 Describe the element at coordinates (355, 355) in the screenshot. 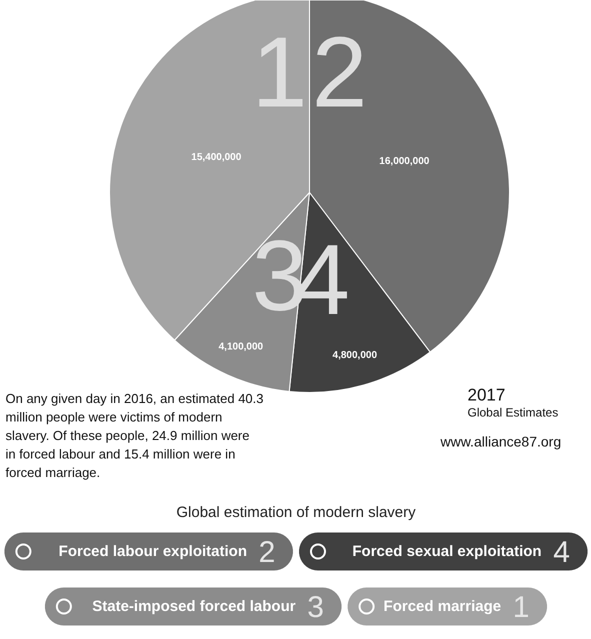

I see `data-label: 4,800,000` at that location.